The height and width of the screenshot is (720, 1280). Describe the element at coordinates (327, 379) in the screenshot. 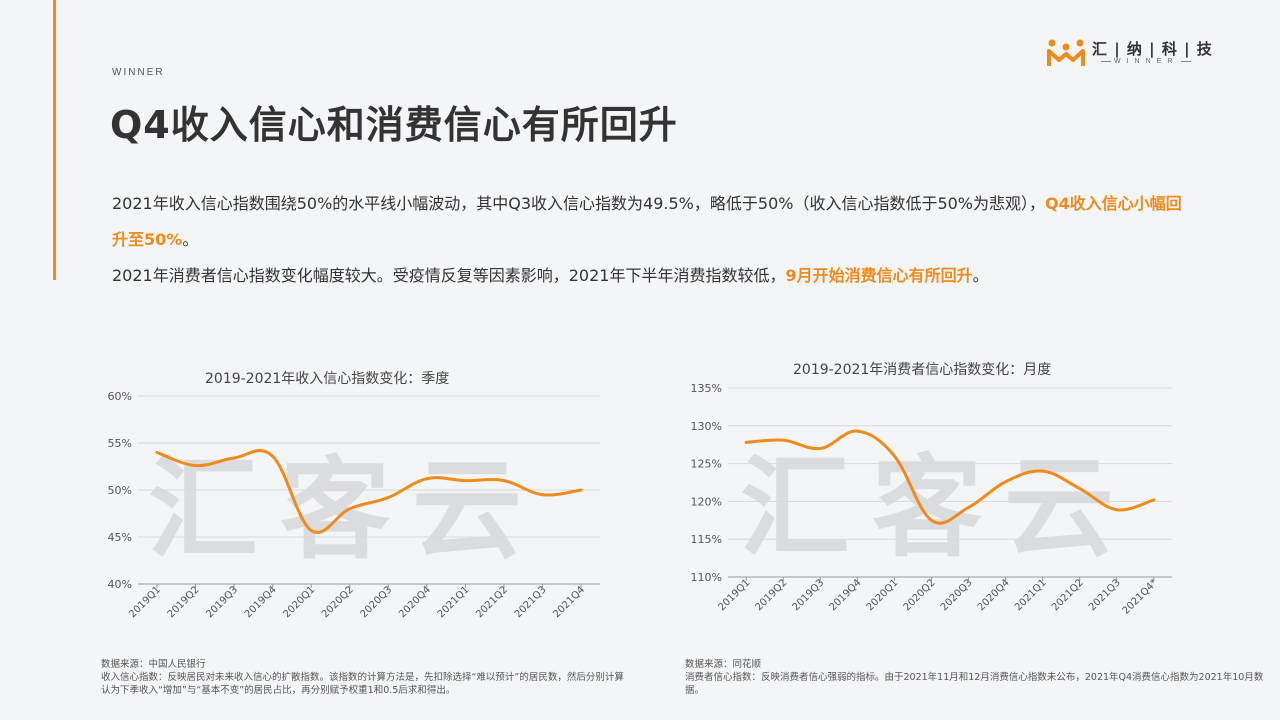

I see `income-chart-title: 2019-2021年收入信心指数变化：季度` at that location.